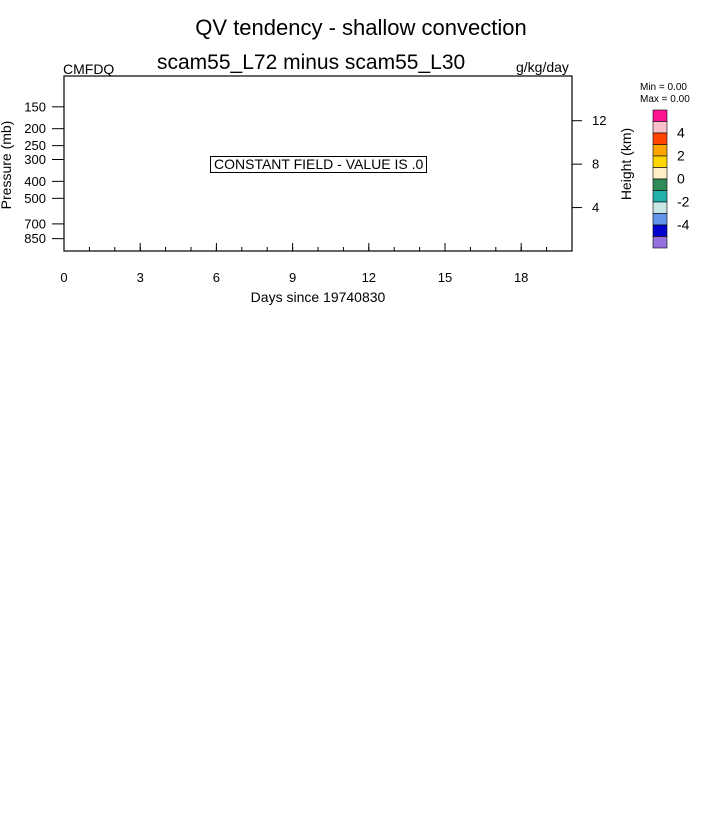 The height and width of the screenshot is (830, 722). I want to click on chart-subtitle: scam55_L72 minus scam55_L30, so click(311, 62).